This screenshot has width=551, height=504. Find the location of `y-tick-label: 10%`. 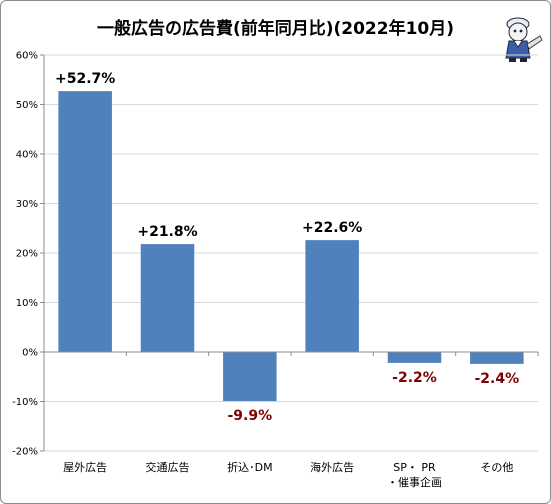

y-tick-label: 10% is located at coordinates (27, 303).